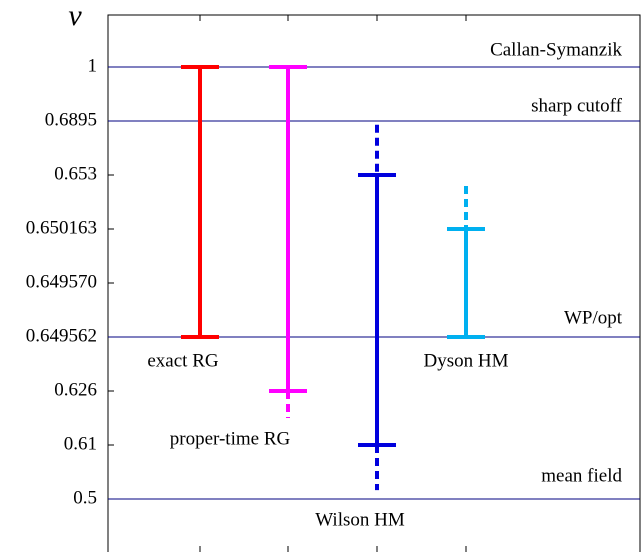 The image size is (641, 552). Describe the element at coordinates (93, 65) in the screenshot. I see `y-tick-label: 1` at that location.